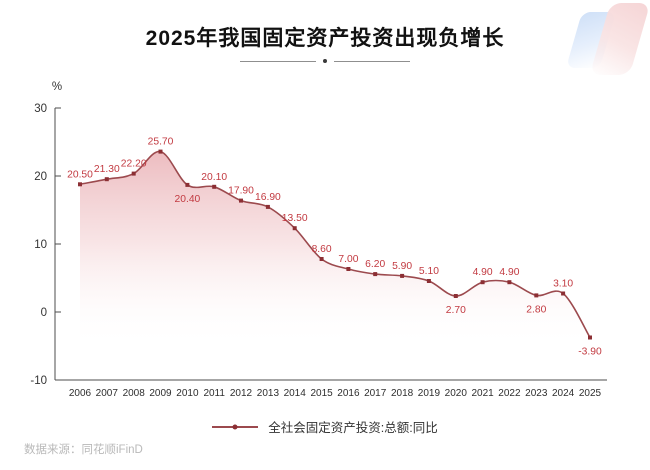 This screenshot has height=470, width=650. I want to click on underline-dot-icon, so click(325, 61).